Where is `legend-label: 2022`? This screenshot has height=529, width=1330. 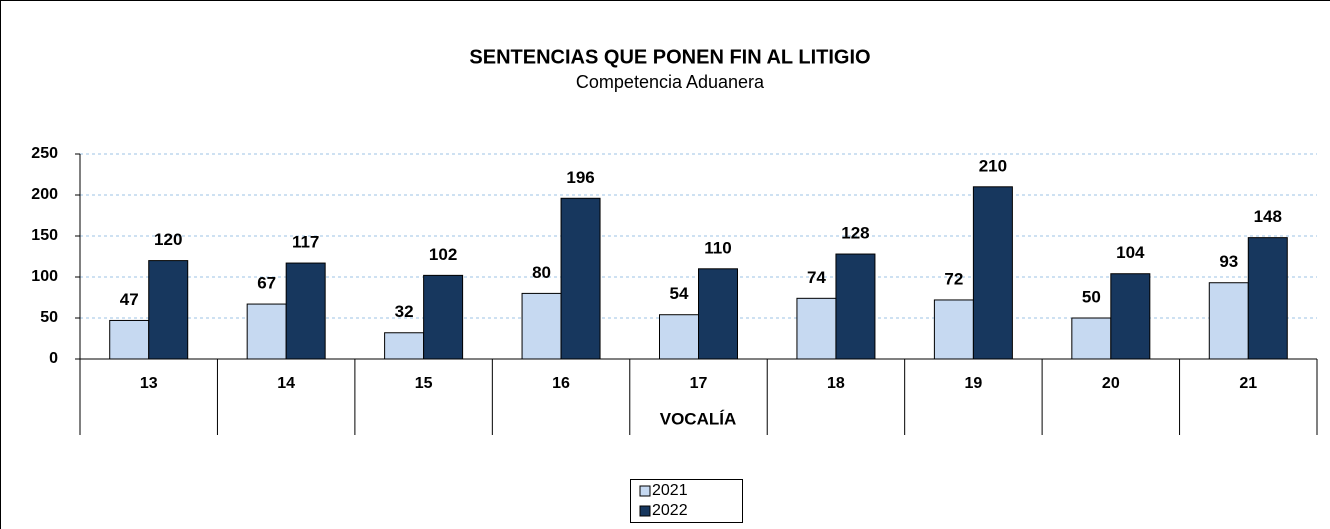
legend-label: 2022 is located at coordinates (670, 510).